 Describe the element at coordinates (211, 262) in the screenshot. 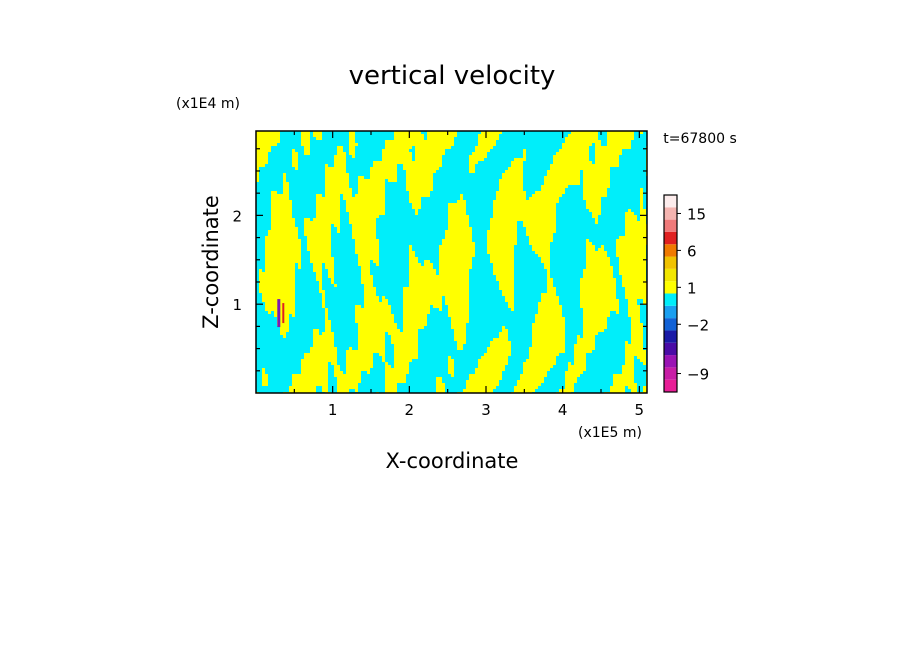

I see `y-axis-label: Z-coordinate` at that location.